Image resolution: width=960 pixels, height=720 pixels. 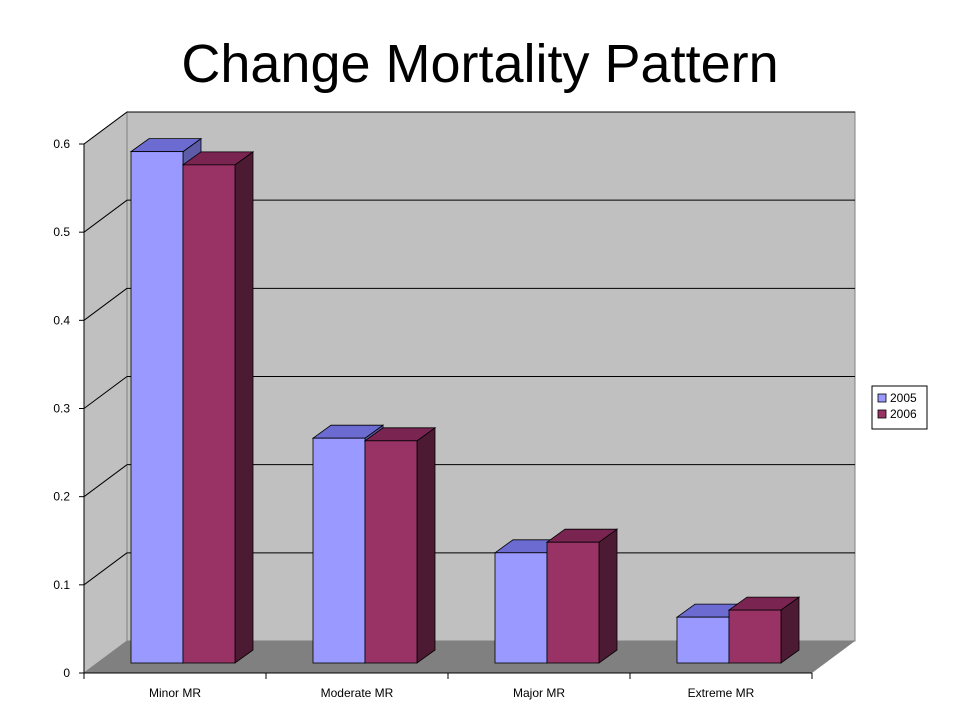 I want to click on x-tick-label-3: Extreme MR, so click(x=721, y=693).